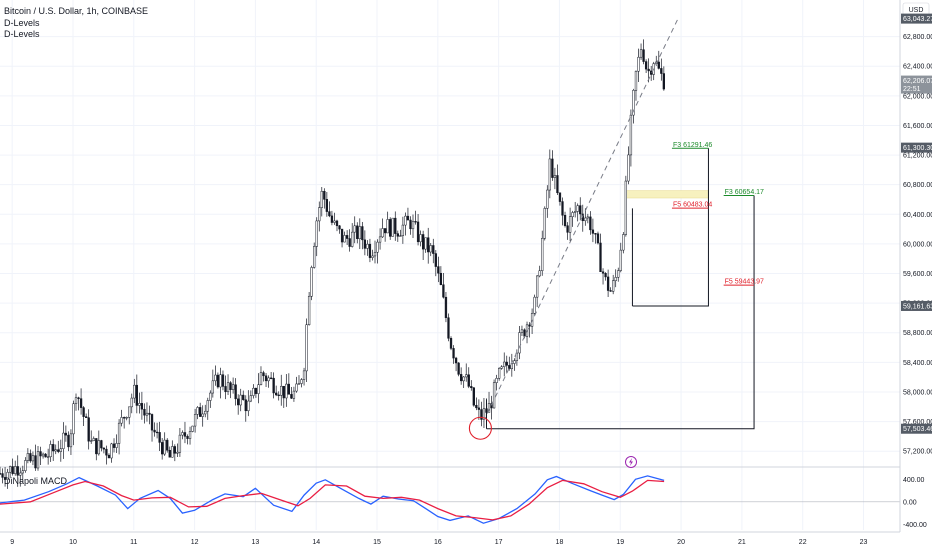  Describe the element at coordinates (22, 34) in the screenshot. I see `indicator-label-2: D-Levels` at that location.